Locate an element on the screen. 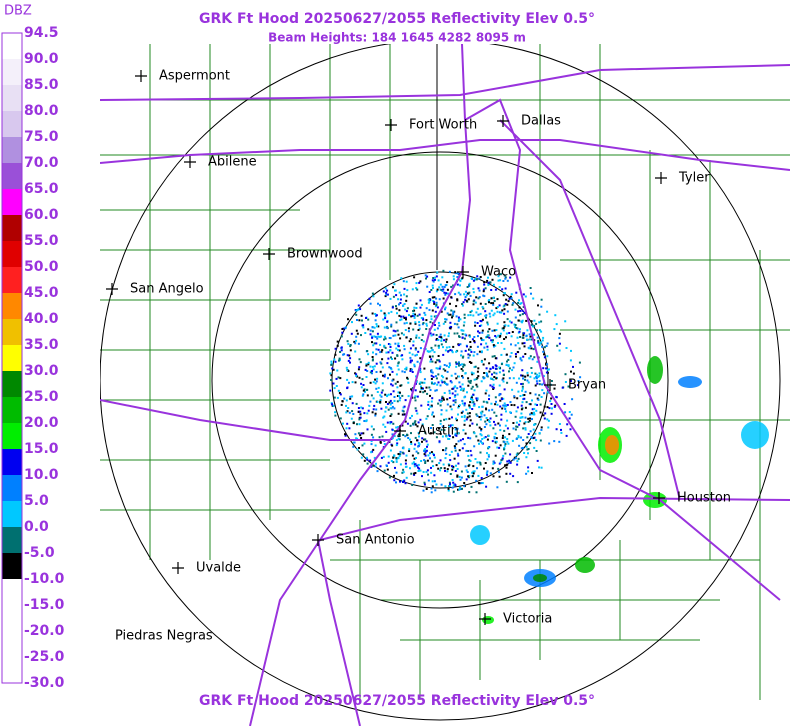 The image size is (797, 726). legend-label: 15.0 is located at coordinates (41, 449).